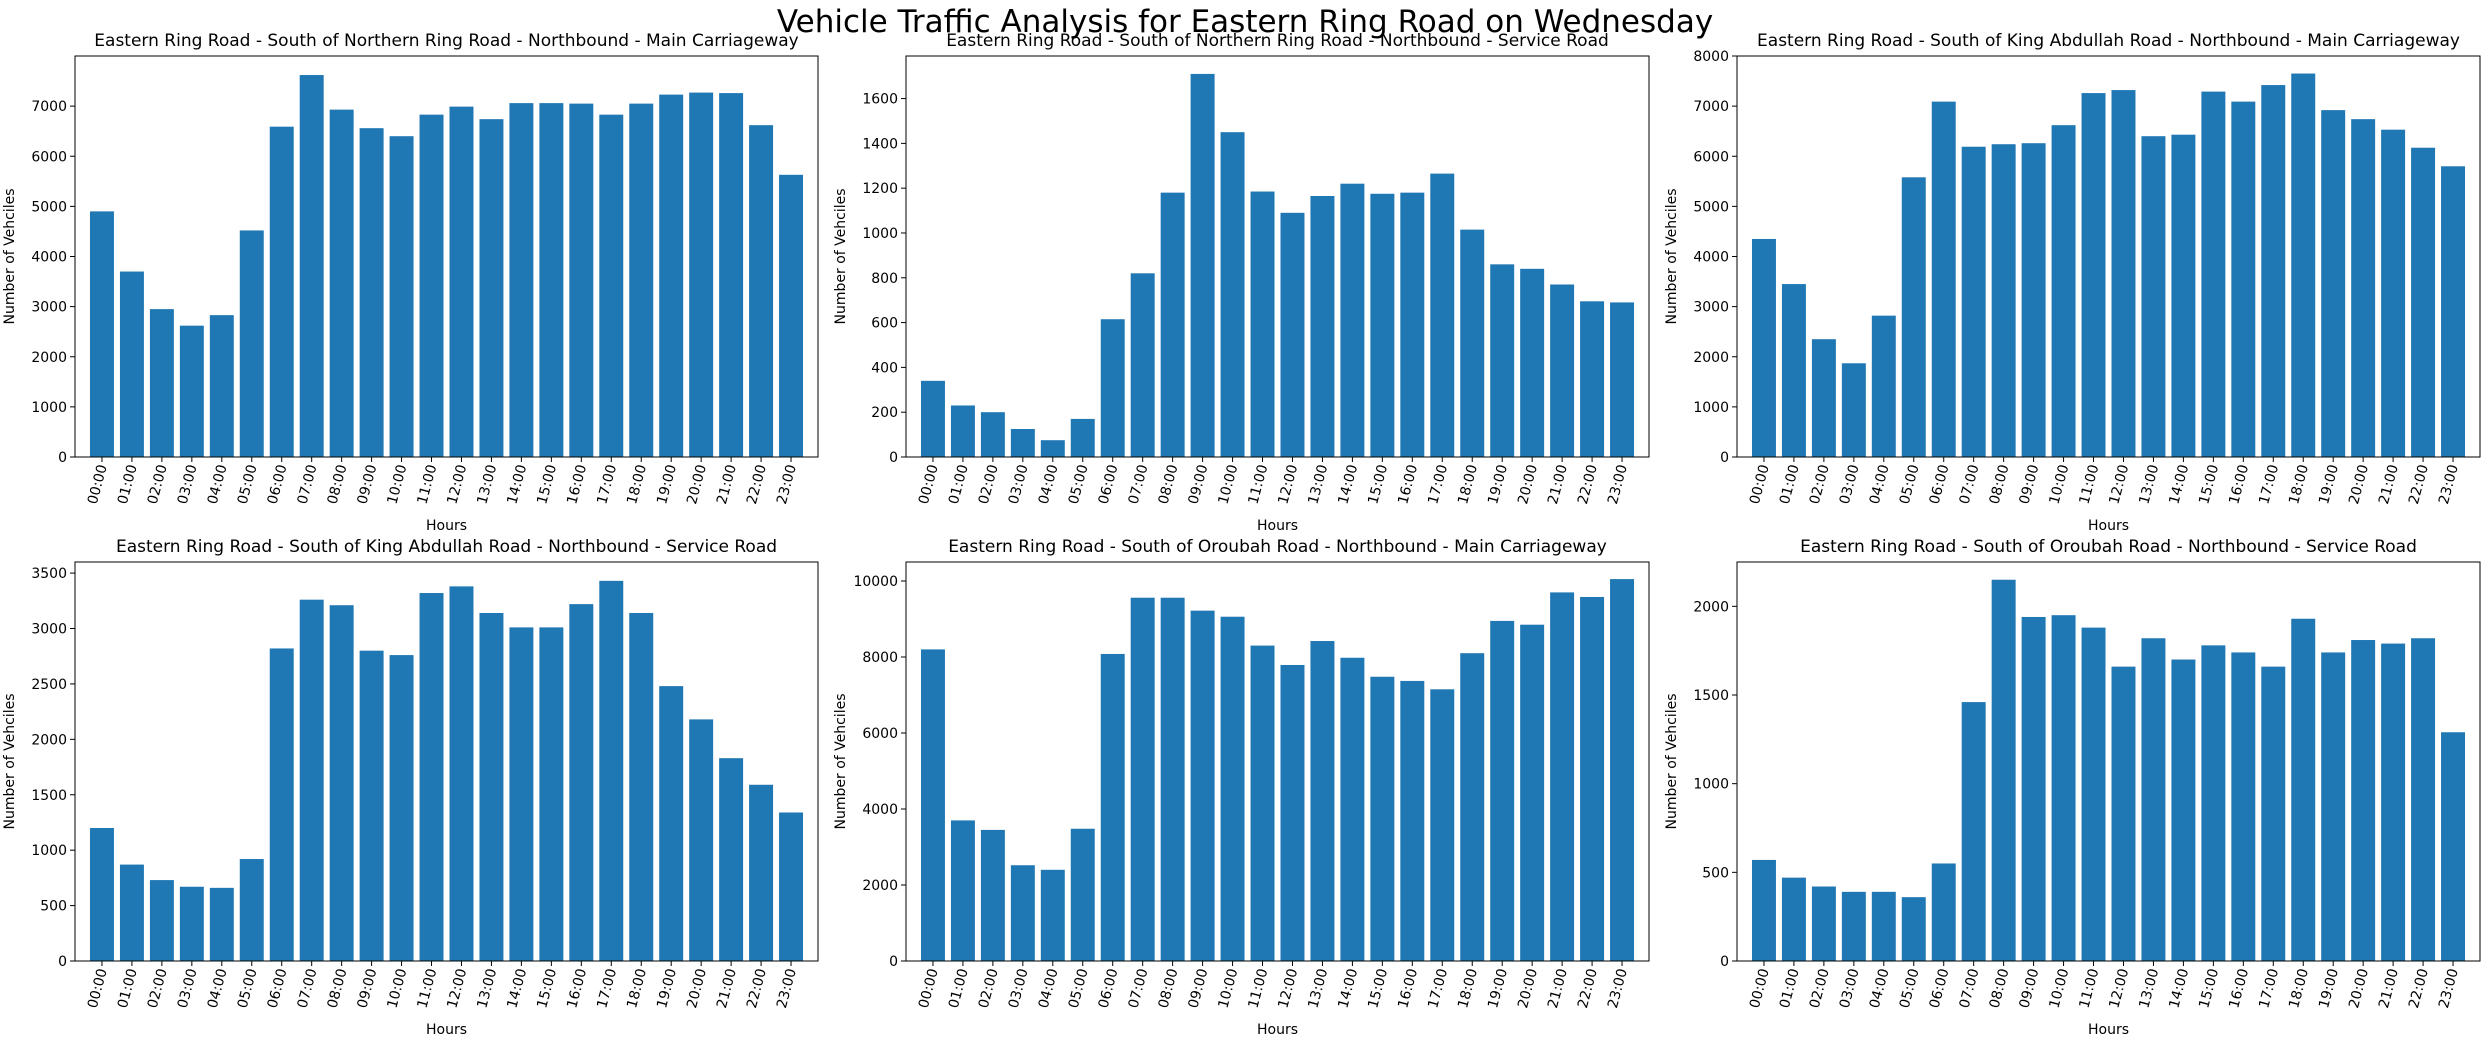  Describe the element at coordinates (701, 840) in the screenshot. I see `bar-2000` at that location.